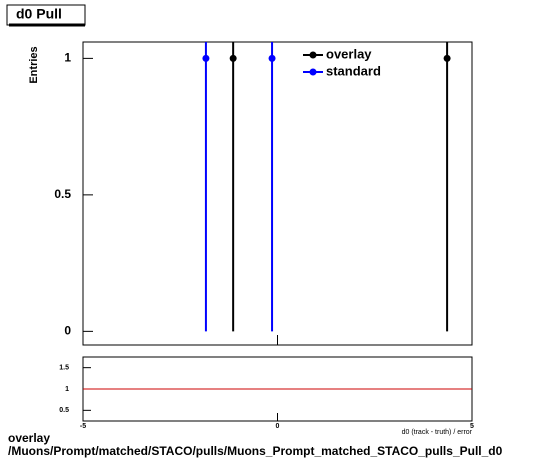  I want to click on x-tick-label: 5, so click(472, 426).